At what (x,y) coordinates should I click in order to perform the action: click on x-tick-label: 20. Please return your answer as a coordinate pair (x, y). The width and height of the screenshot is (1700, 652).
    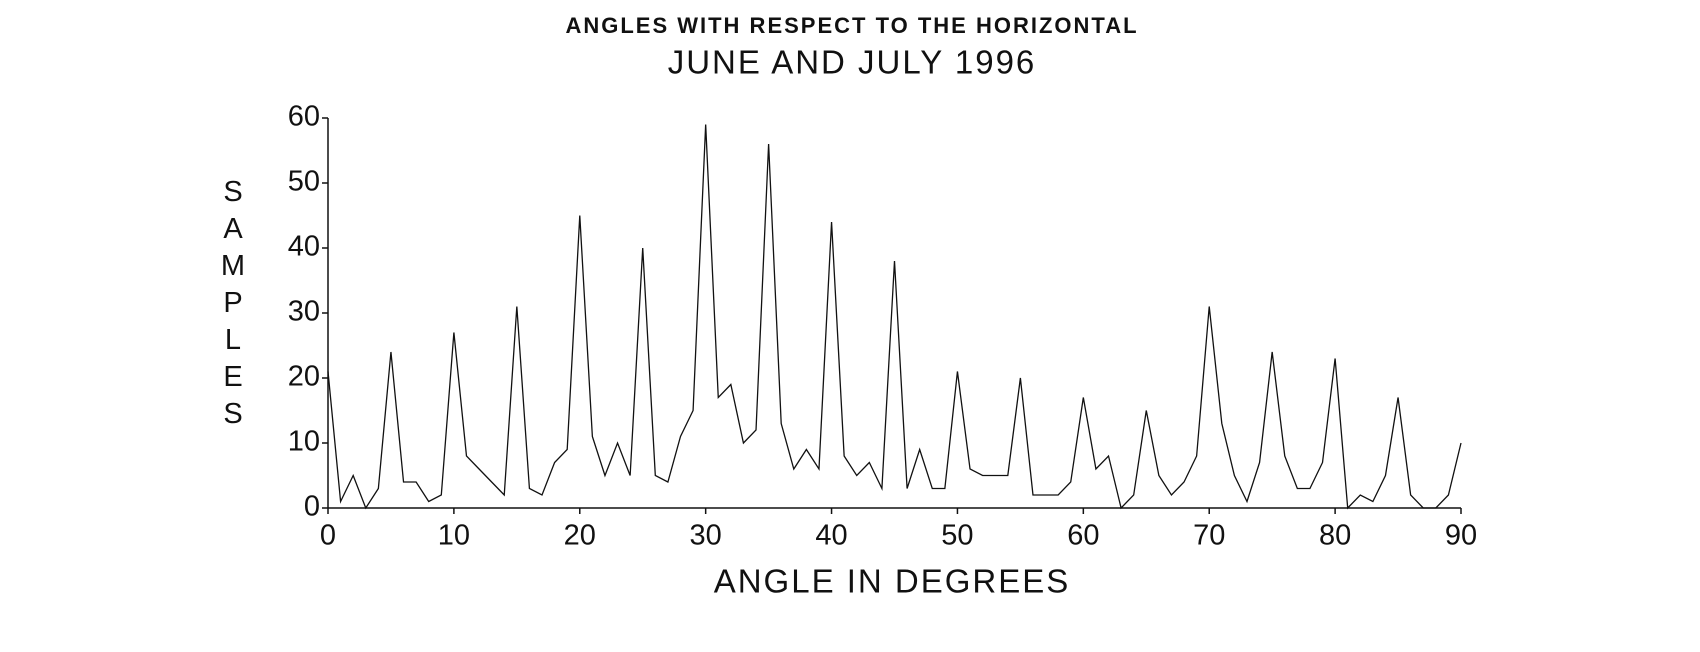
    Looking at the image, I should click on (580, 536).